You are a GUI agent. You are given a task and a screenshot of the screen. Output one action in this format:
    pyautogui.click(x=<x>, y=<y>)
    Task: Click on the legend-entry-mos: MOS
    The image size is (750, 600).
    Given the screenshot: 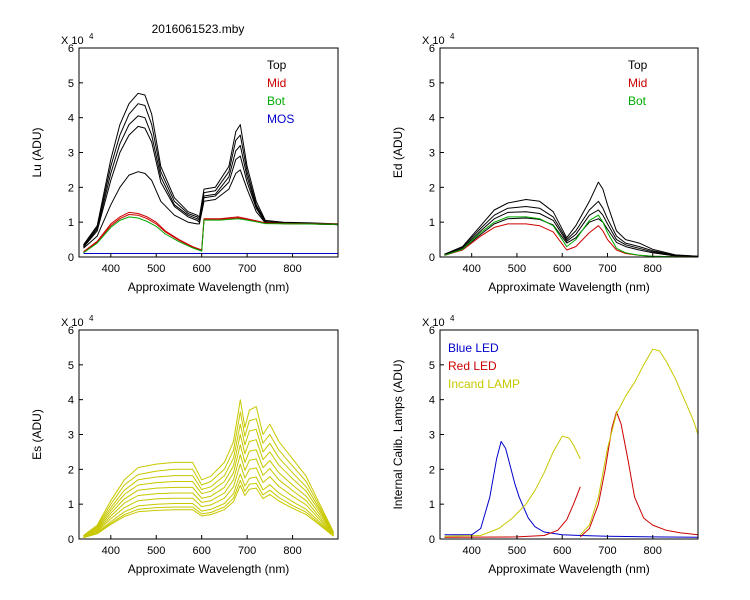 What is the action you would take?
    pyautogui.click(x=280, y=119)
    